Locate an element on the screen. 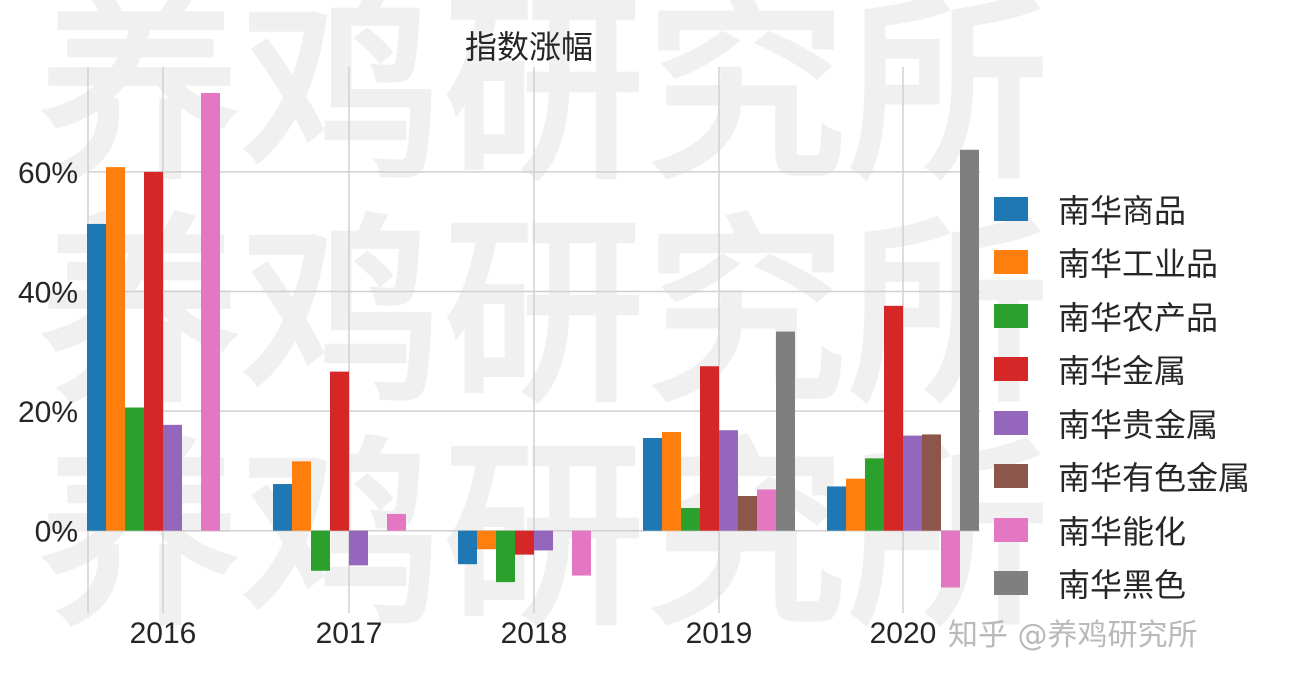  bar: 南华金属 2018: -4% is located at coordinates (524, 542).